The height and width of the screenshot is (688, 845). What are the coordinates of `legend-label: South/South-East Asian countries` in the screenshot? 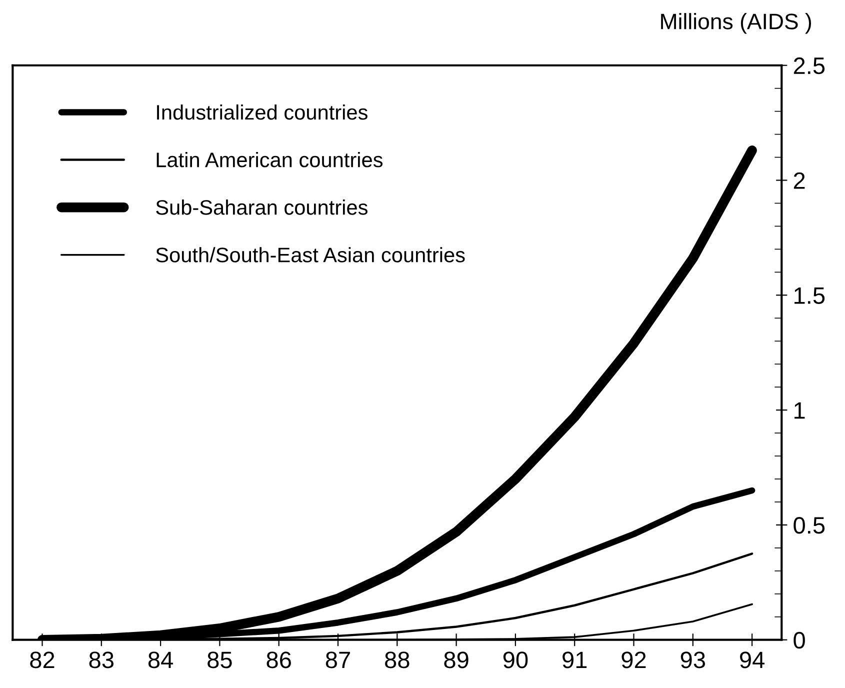 It's located at (310, 254).